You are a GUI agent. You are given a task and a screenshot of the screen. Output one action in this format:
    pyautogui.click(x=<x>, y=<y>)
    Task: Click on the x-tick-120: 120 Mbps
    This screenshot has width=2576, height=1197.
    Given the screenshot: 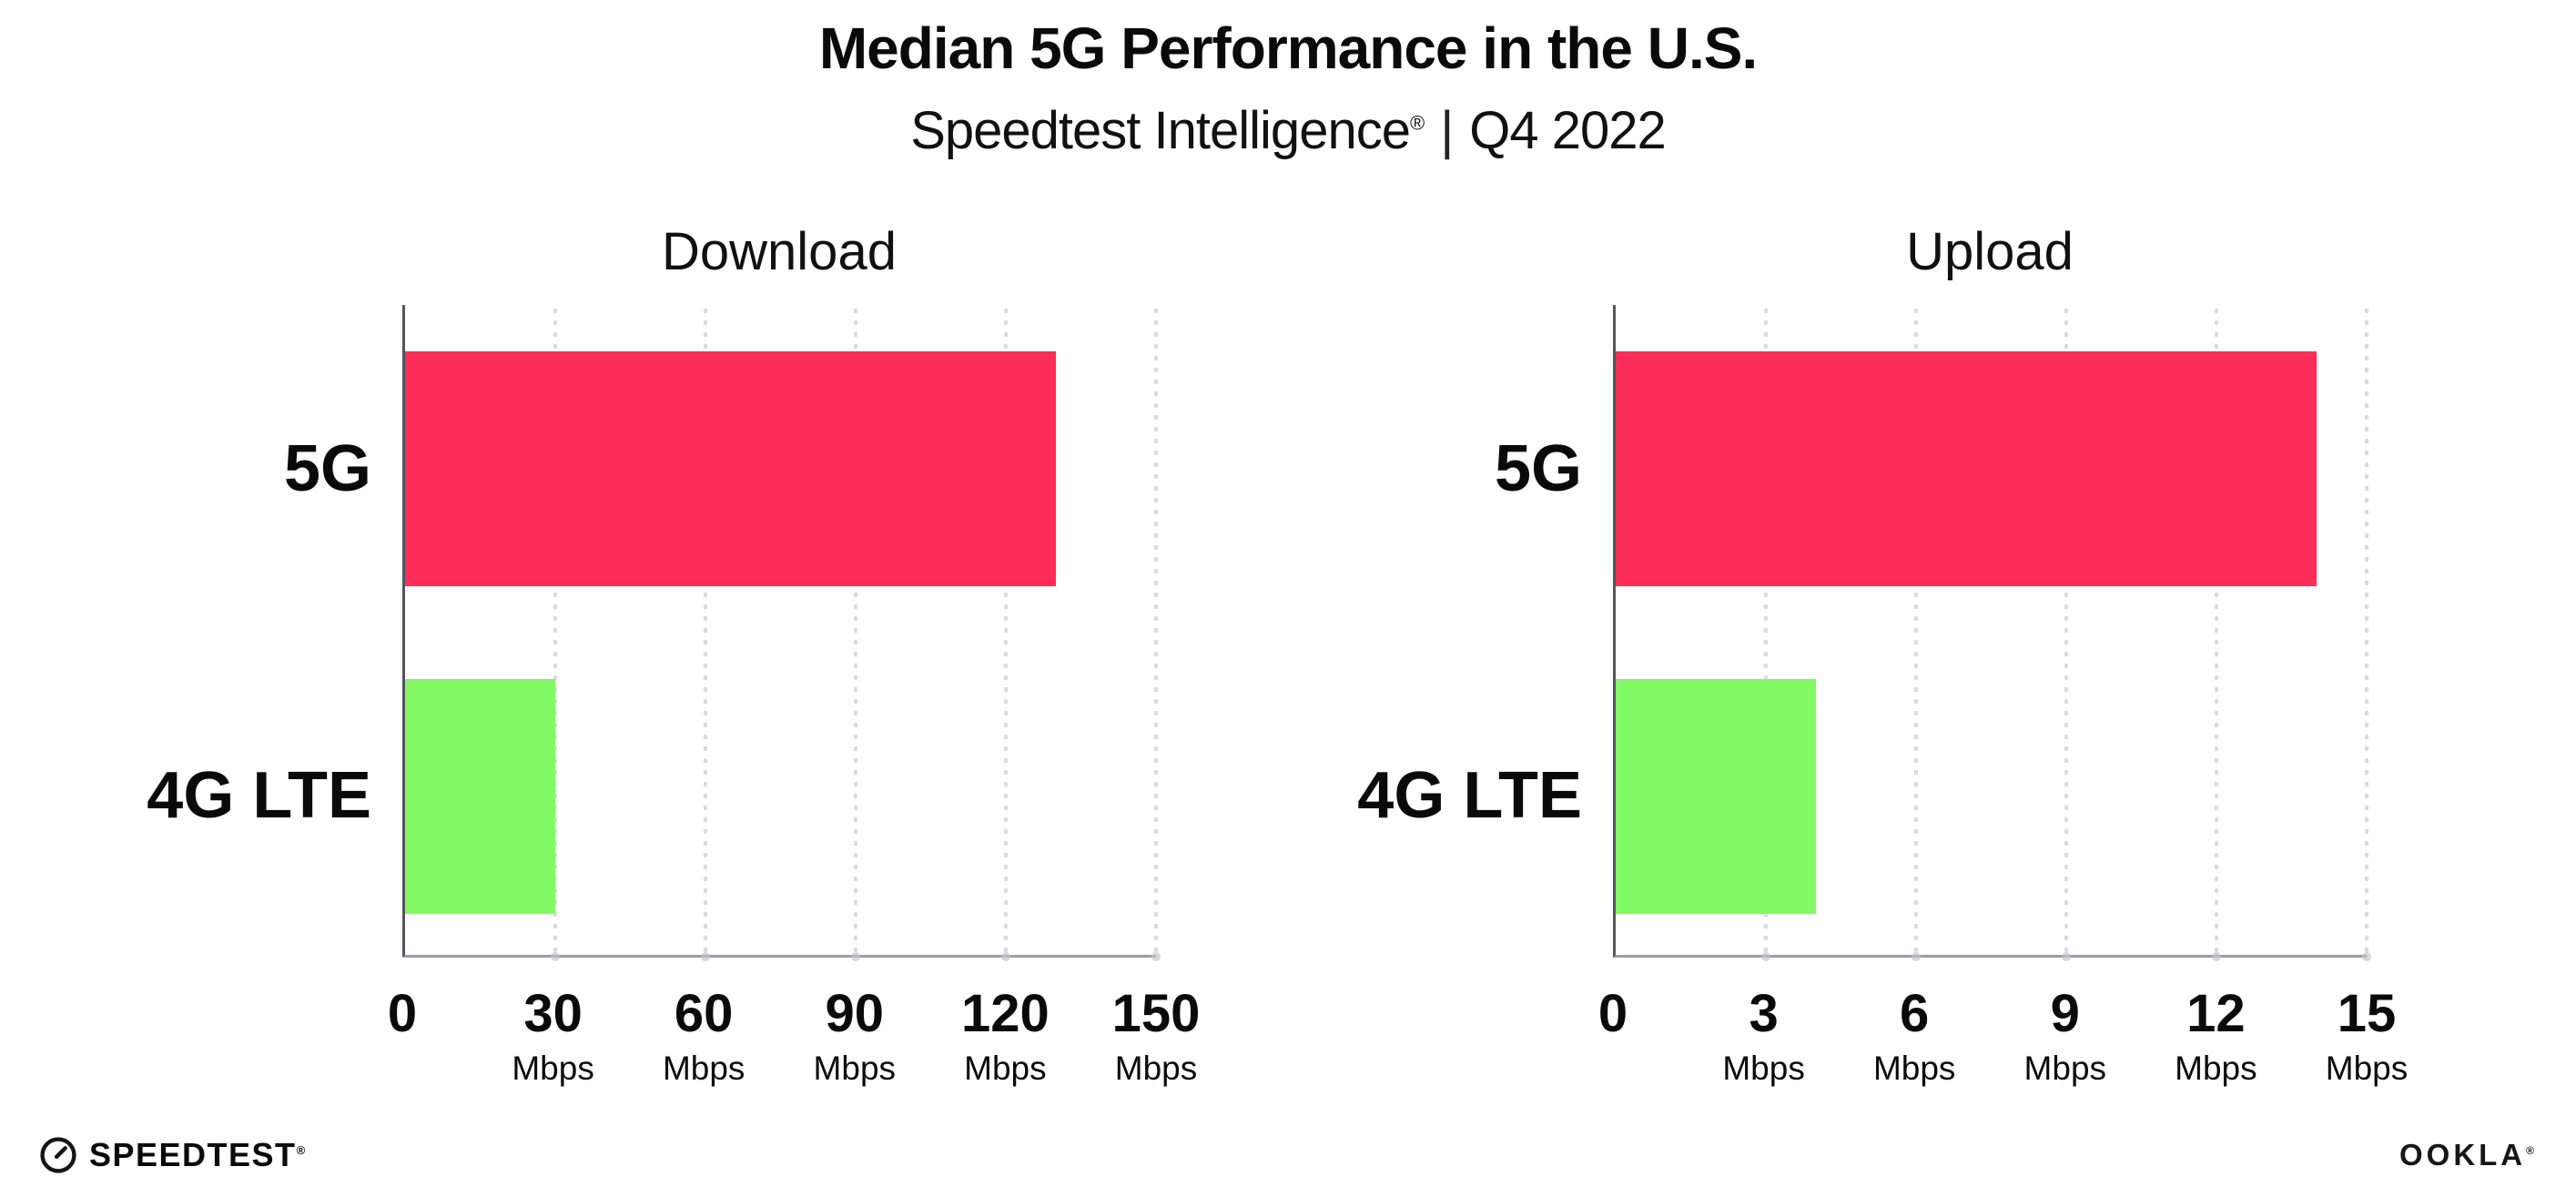 What is the action you would take?
    pyautogui.click(x=1005, y=1036)
    